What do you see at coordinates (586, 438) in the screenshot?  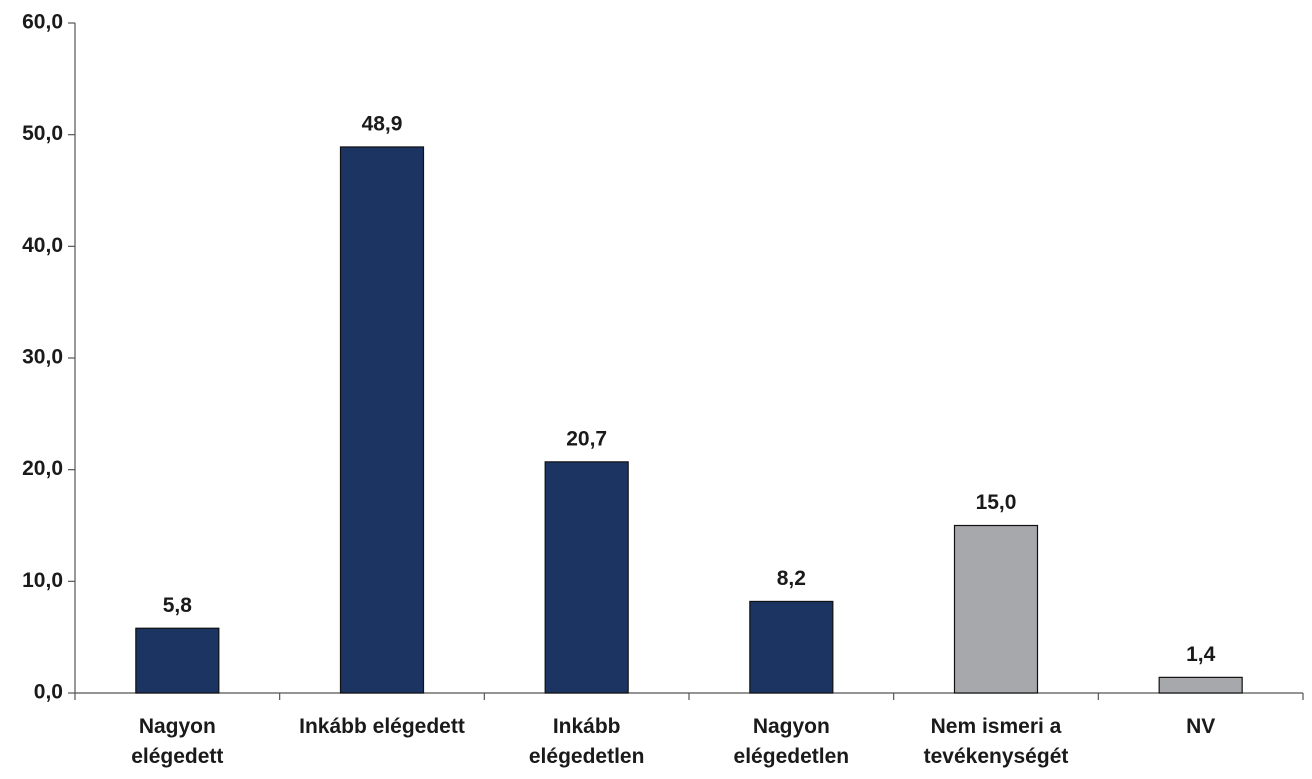 I see `value-label: 20,7` at bounding box center [586, 438].